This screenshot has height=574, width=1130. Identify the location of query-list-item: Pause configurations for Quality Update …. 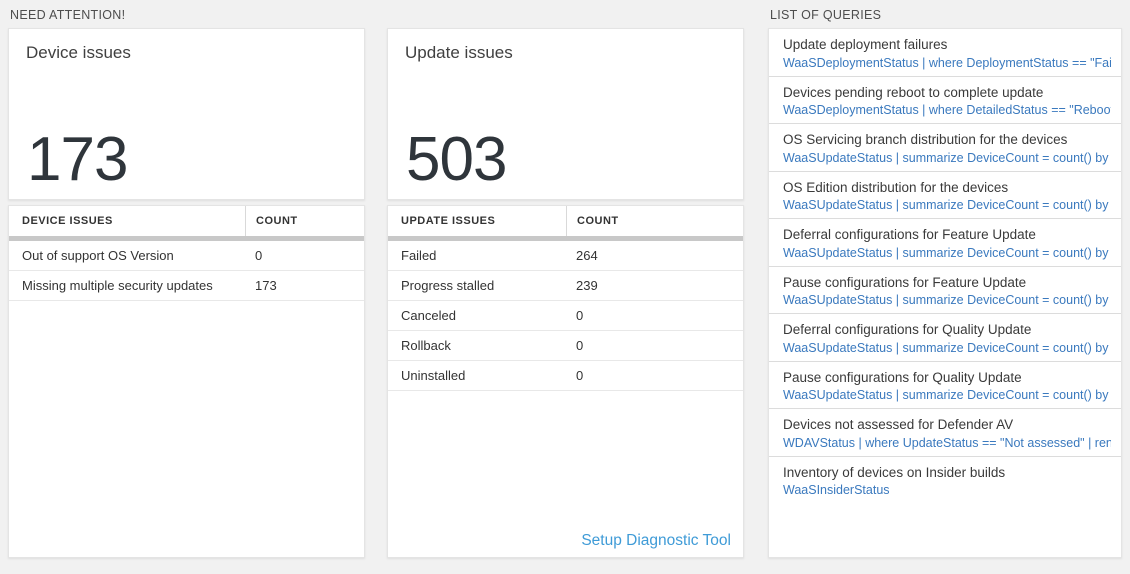
(945, 385).